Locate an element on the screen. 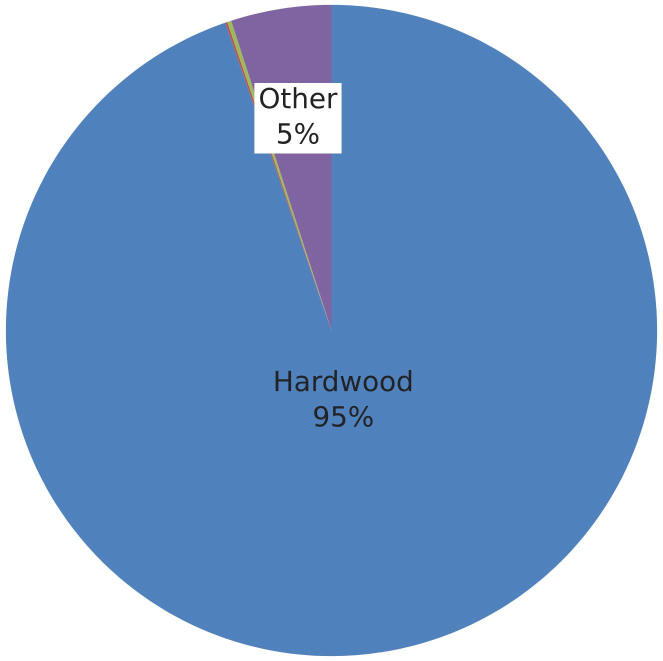 The image size is (663, 661). data-label: 5% is located at coordinates (298, 133).